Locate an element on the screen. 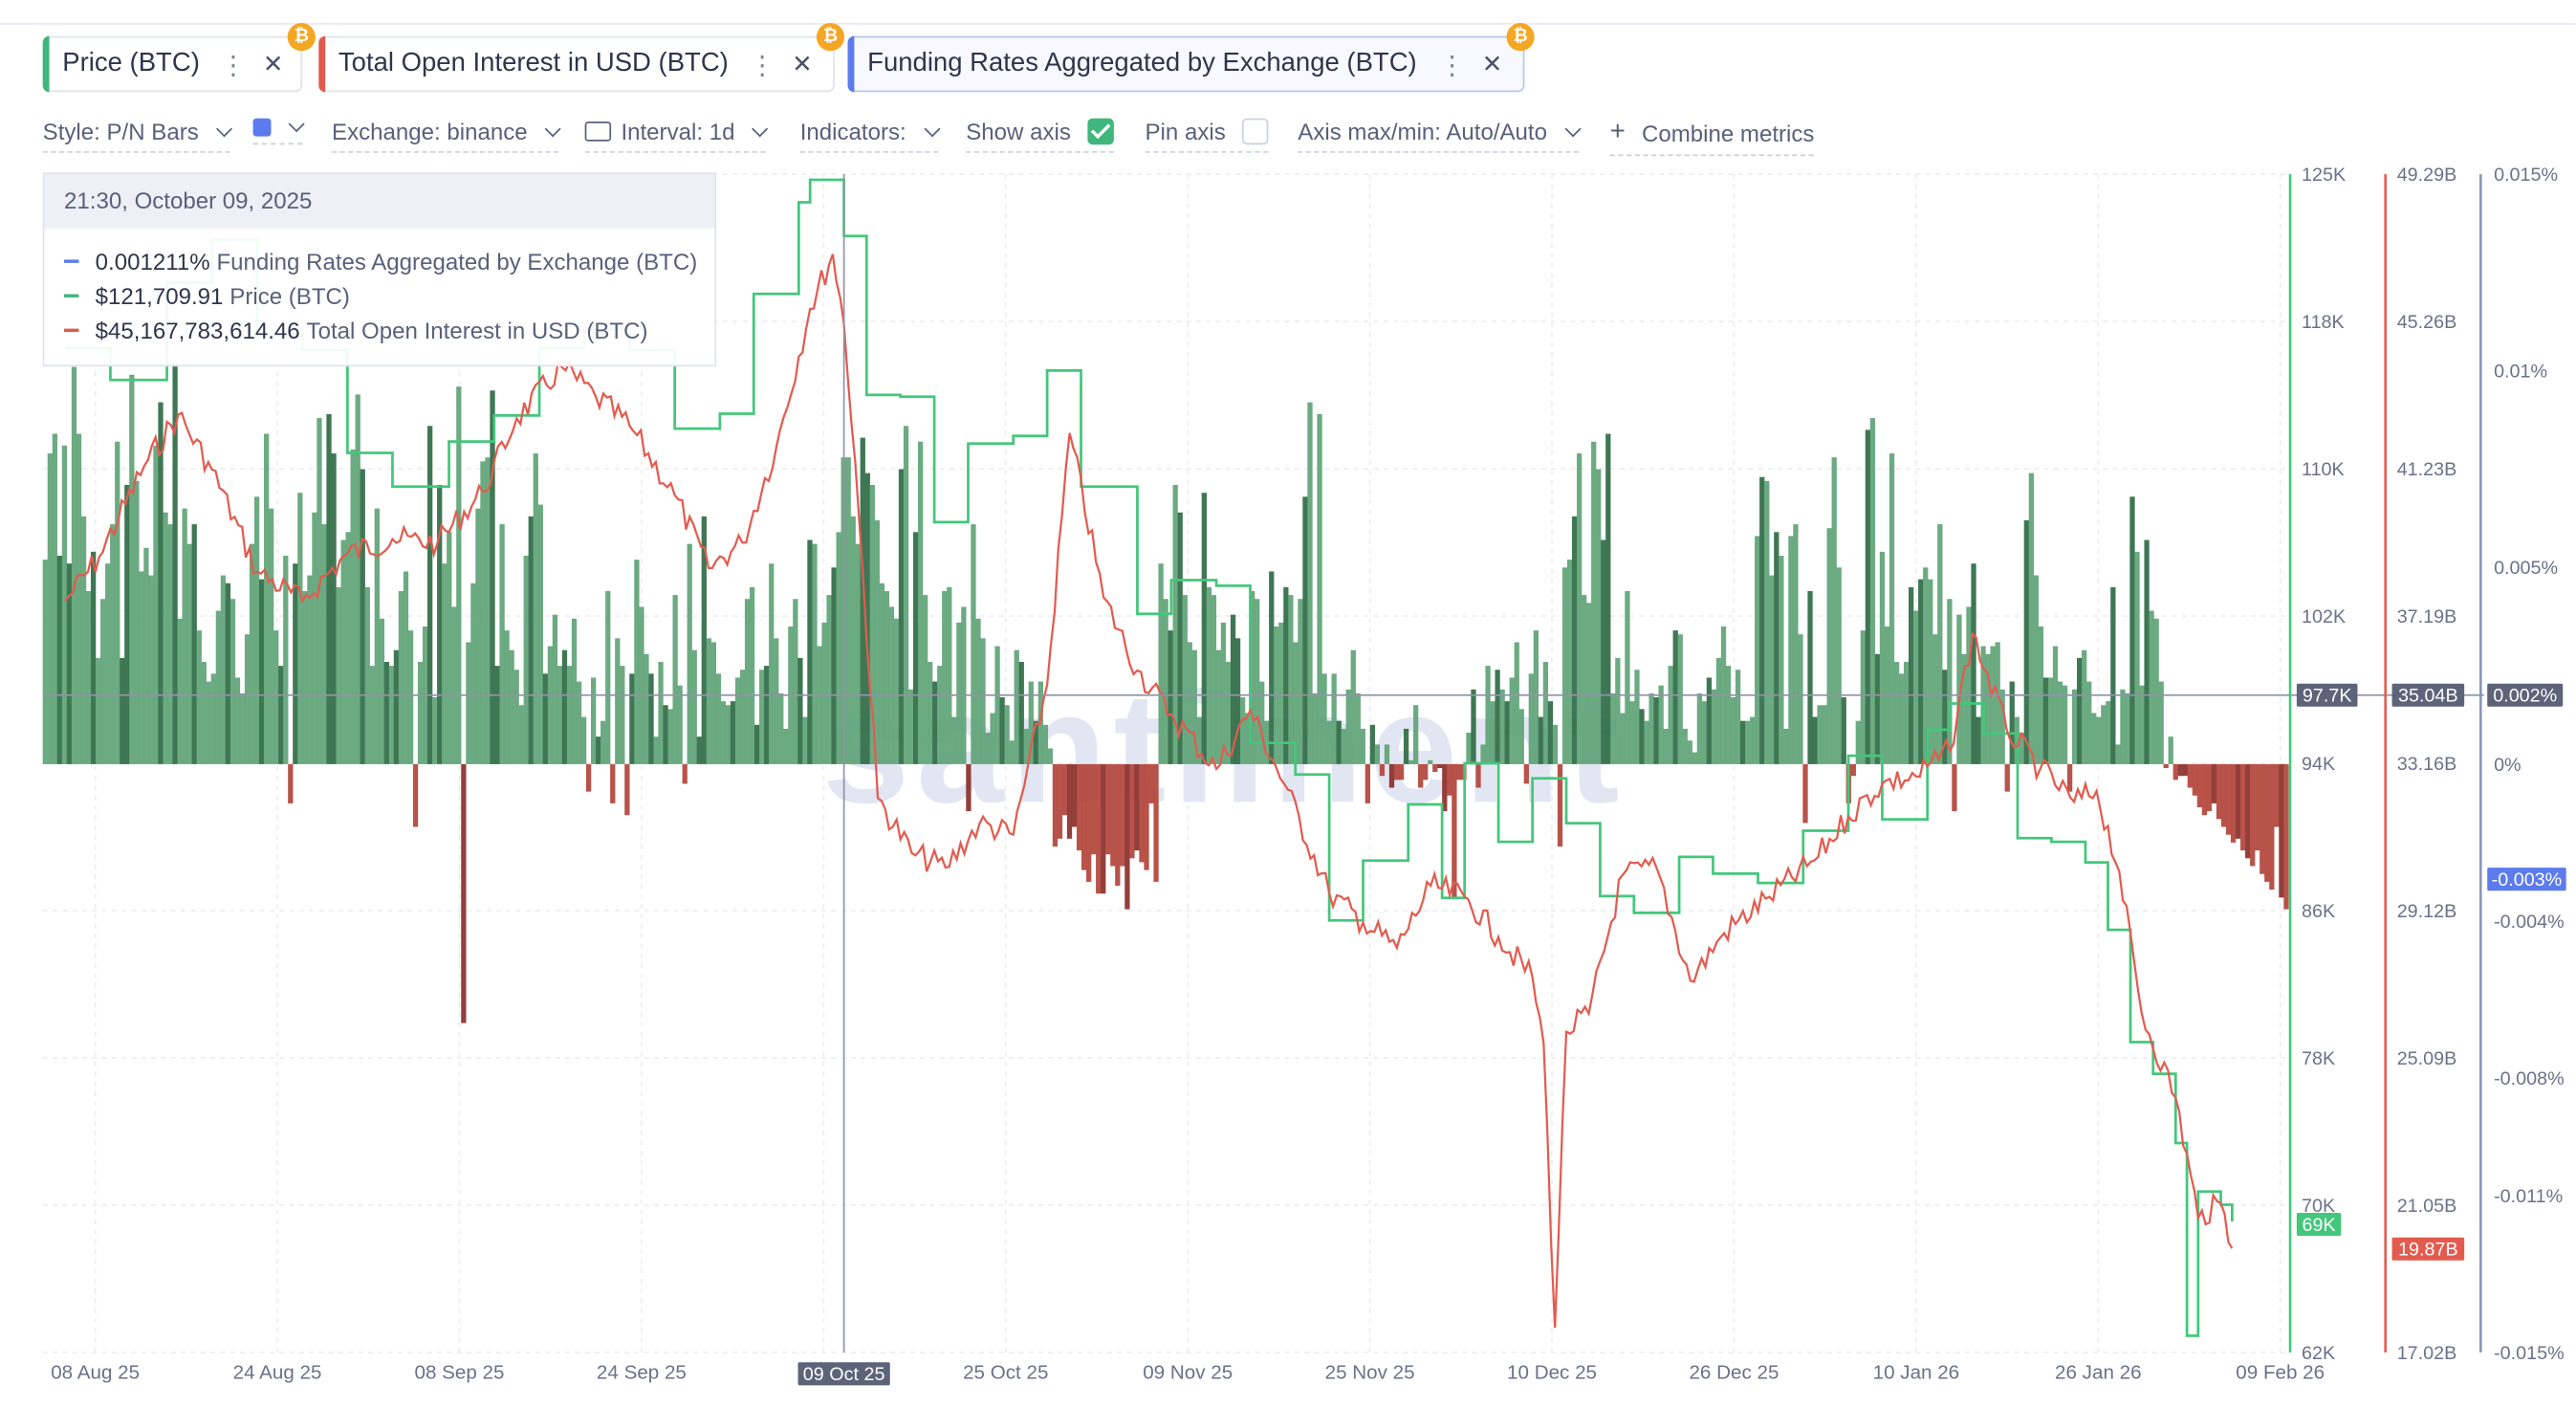 Image resolution: width=2576 pixels, height=1407 pixels. open-interest-tick-label: 17.02B is located at coordinates (2427, 1354).